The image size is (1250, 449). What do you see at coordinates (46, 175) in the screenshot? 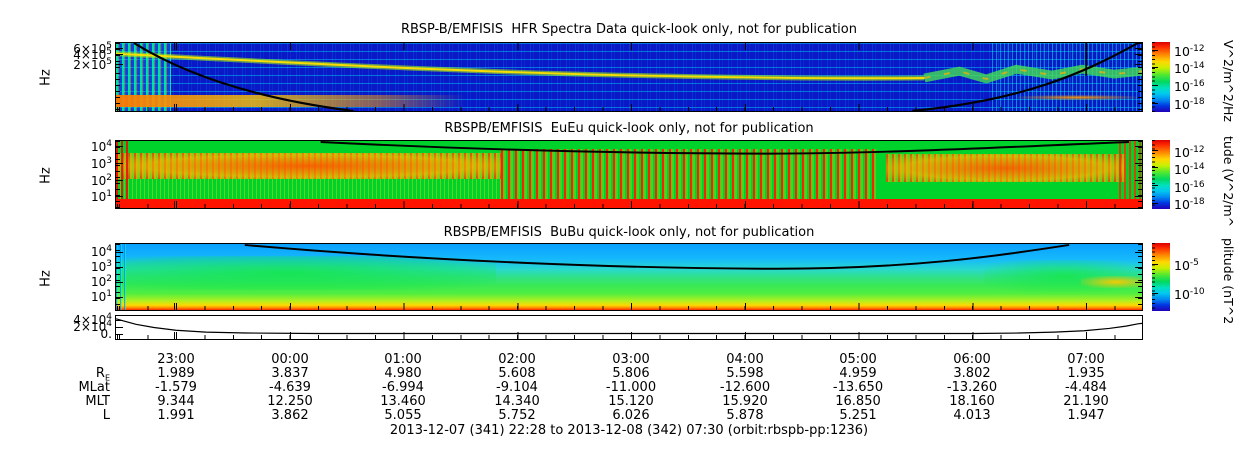
I see `panel2-yaxis-label: Hz` at bounding box center [46, 175].